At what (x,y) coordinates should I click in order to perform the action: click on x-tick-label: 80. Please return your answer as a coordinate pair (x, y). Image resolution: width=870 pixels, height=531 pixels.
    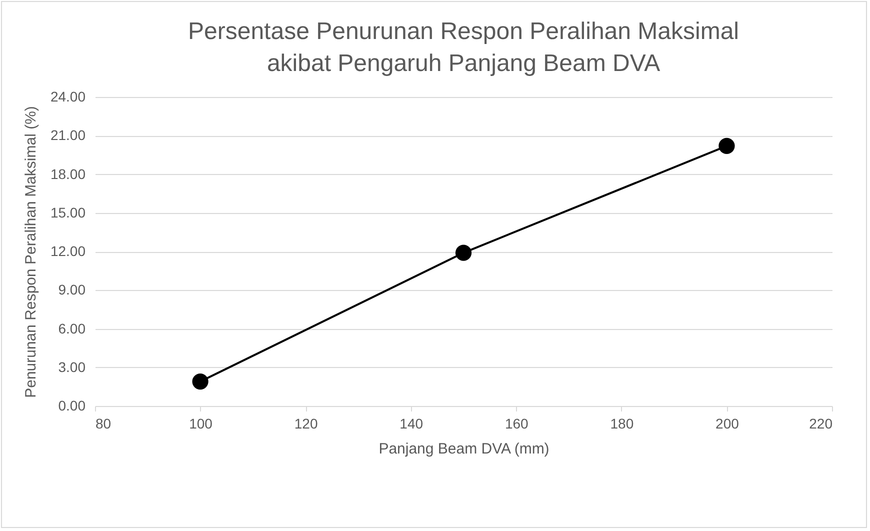
    Looking at the image, I should click on (104, 424).